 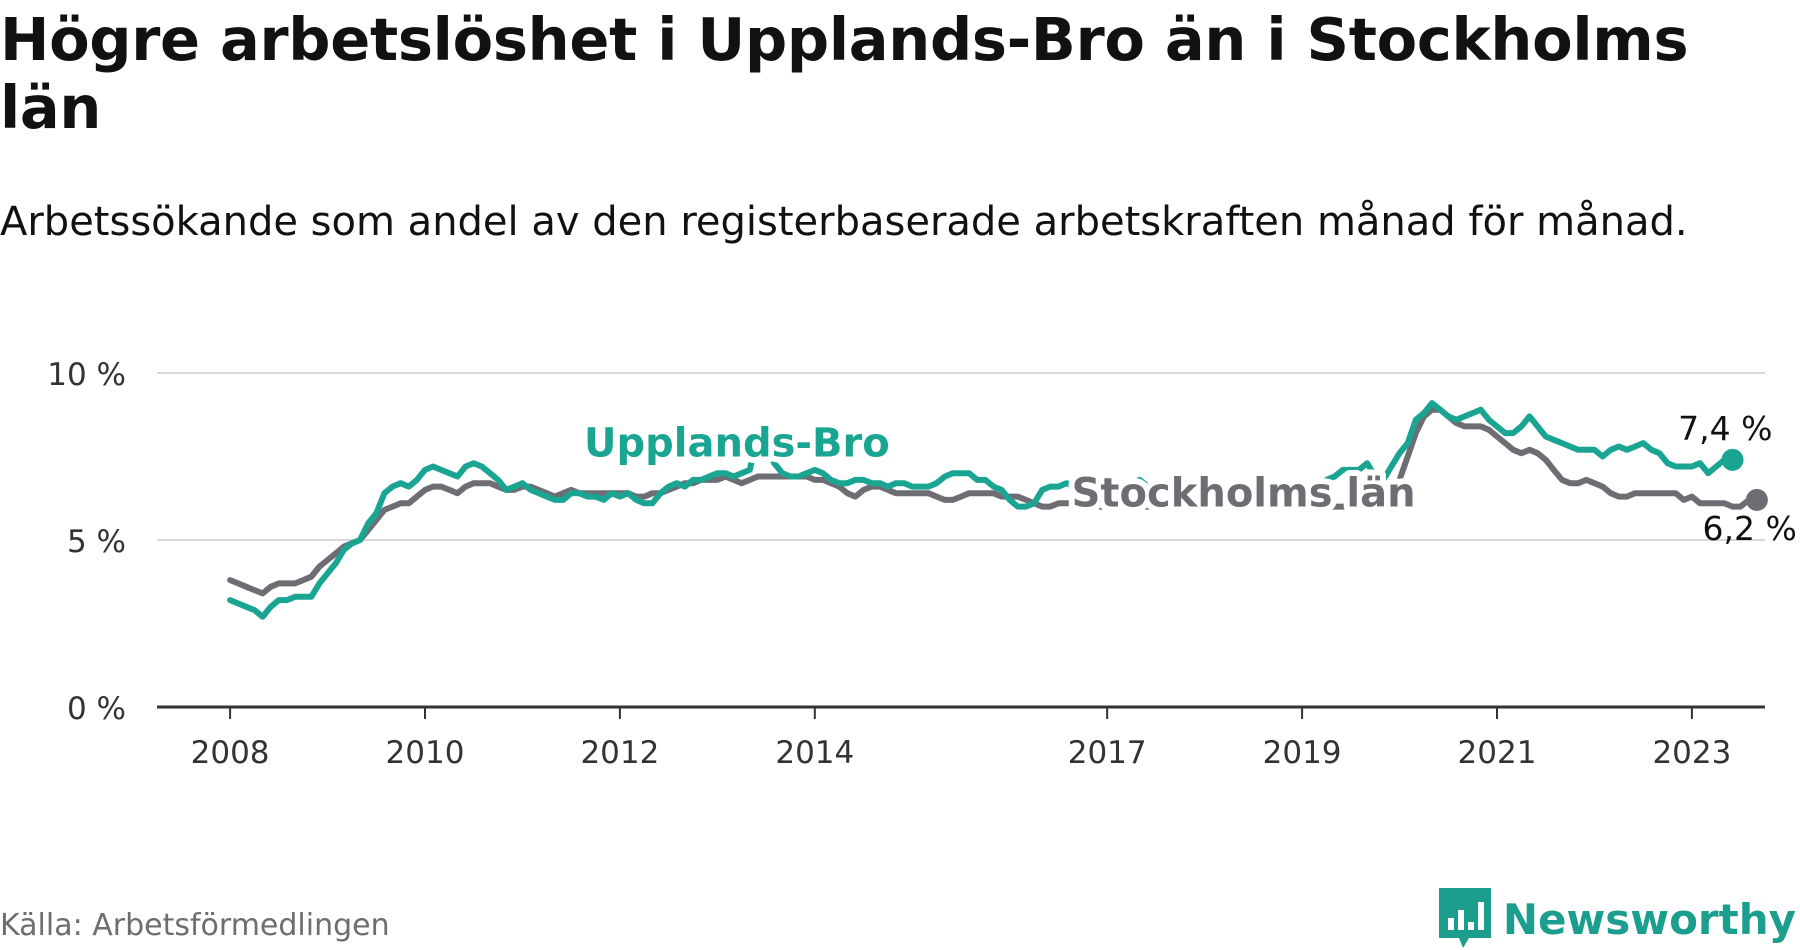 I want to click on x-tick-label: 2021, so click(x=1497, y=753).